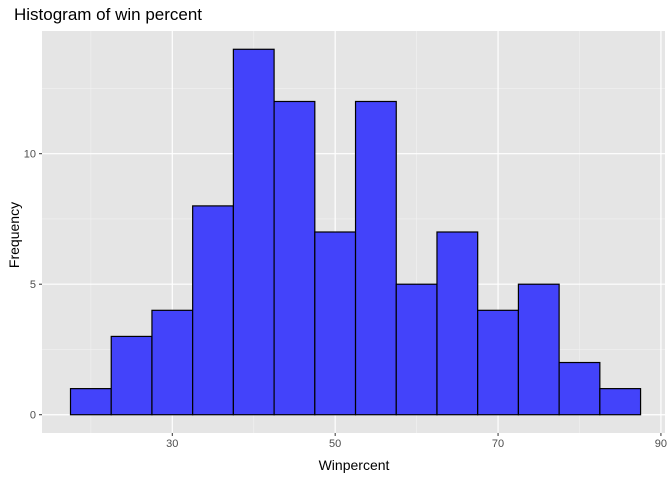 Image resolution: width=672 pixels, height=480 pixels. What do you see at coordinates (33, 416) in the screenshot?
I see `y-tick-label: 0` at bounding box center [33, 416].